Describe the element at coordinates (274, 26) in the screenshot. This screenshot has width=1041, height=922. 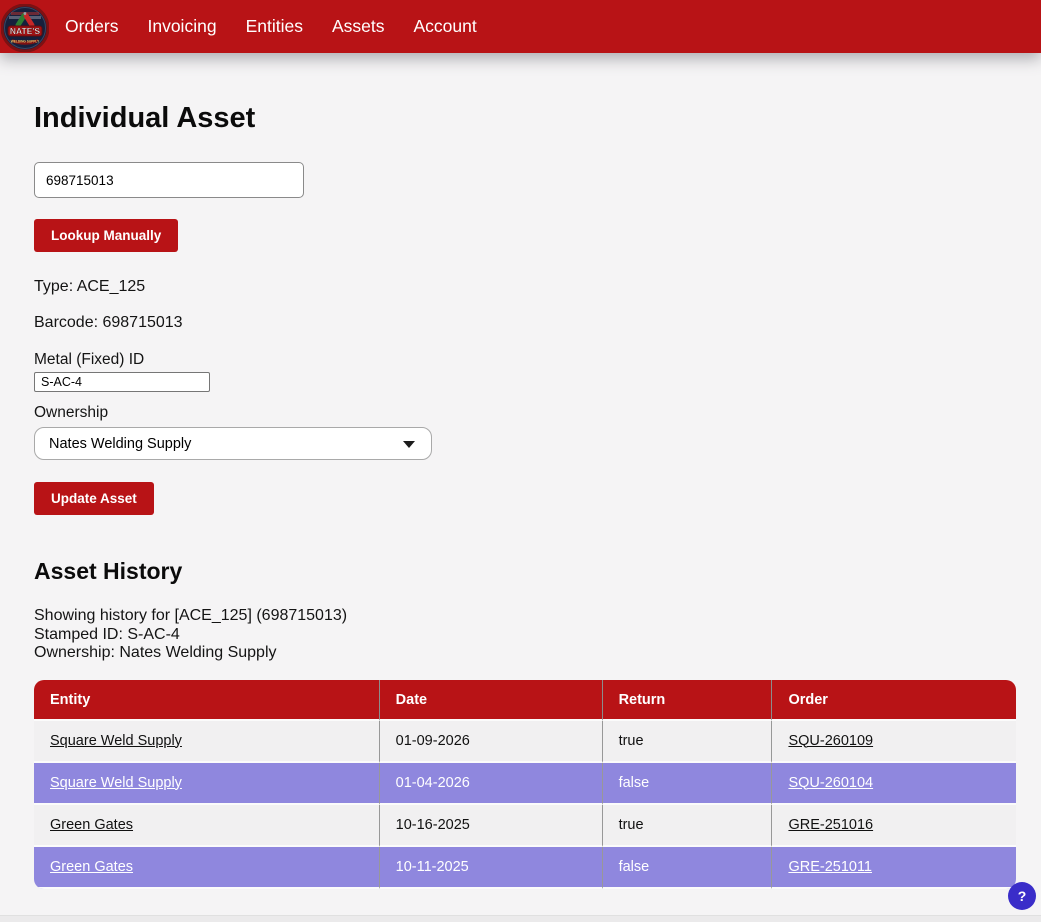
I see `nav-item: Entities` at that location.